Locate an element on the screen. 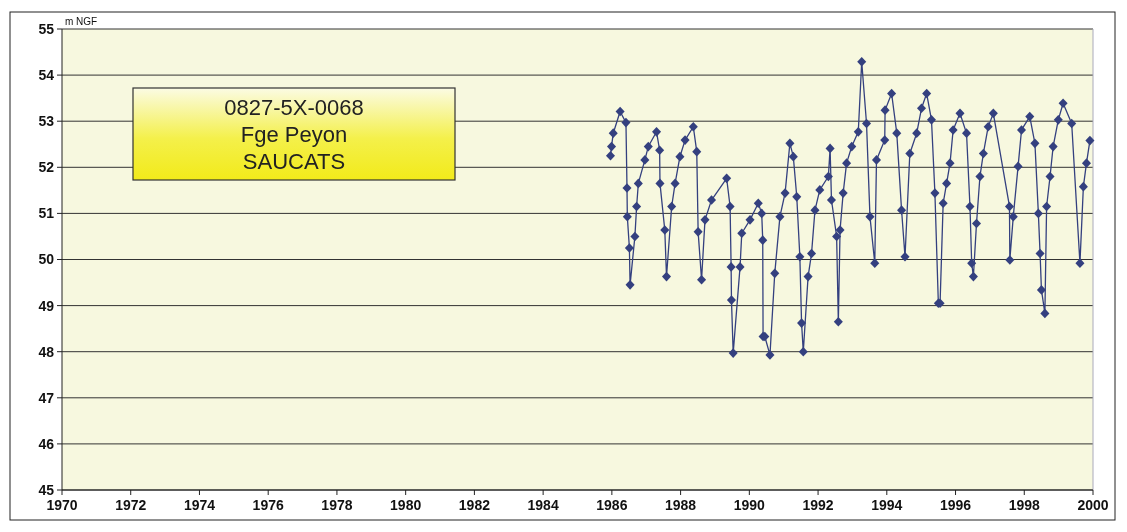 Image resolution: width=1127 pixels, height=532 pixels. x-tick-label: 1994 is located at coordinates (887, 505).